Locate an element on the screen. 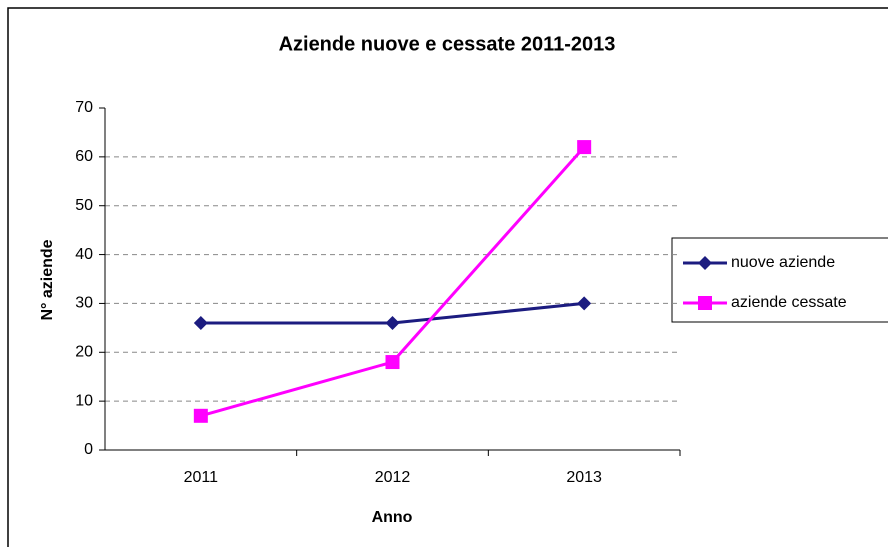  y-tick-label: 10 is located at coordinates (84, 400).